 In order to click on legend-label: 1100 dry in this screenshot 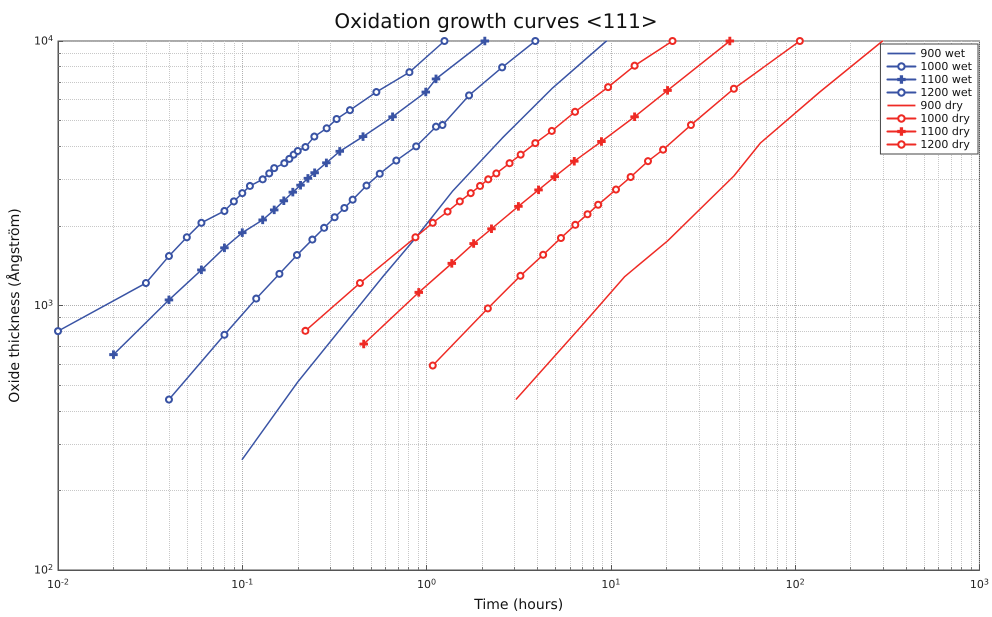, I will do `click(945, 131)`.